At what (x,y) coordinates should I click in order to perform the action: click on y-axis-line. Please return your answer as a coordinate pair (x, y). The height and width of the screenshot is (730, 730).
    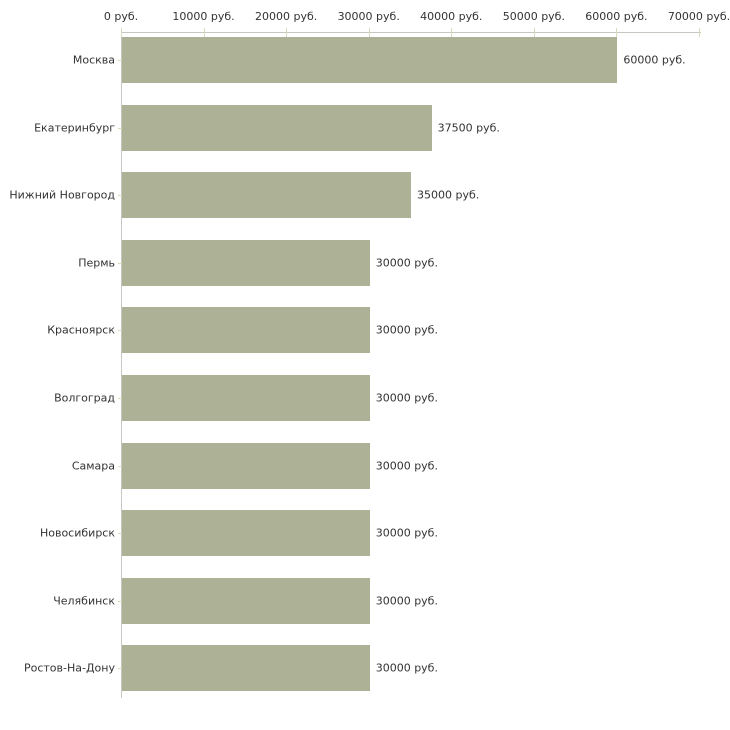
    Looking at the image, I should click on (121, 365).